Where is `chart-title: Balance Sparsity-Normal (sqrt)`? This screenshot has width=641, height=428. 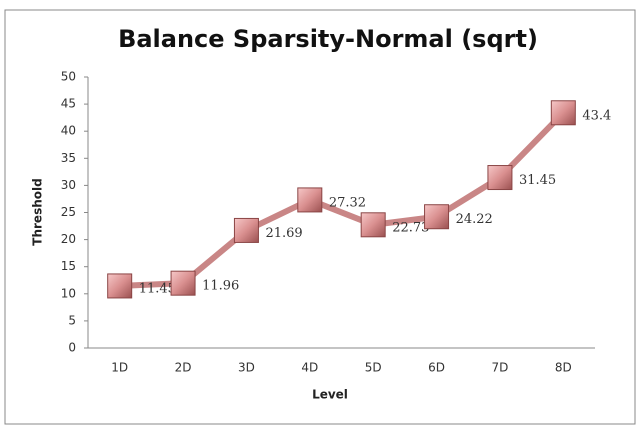
chart-title: Balance Sparsity-Normal (sqrt) is located at coordinates (328, 39).